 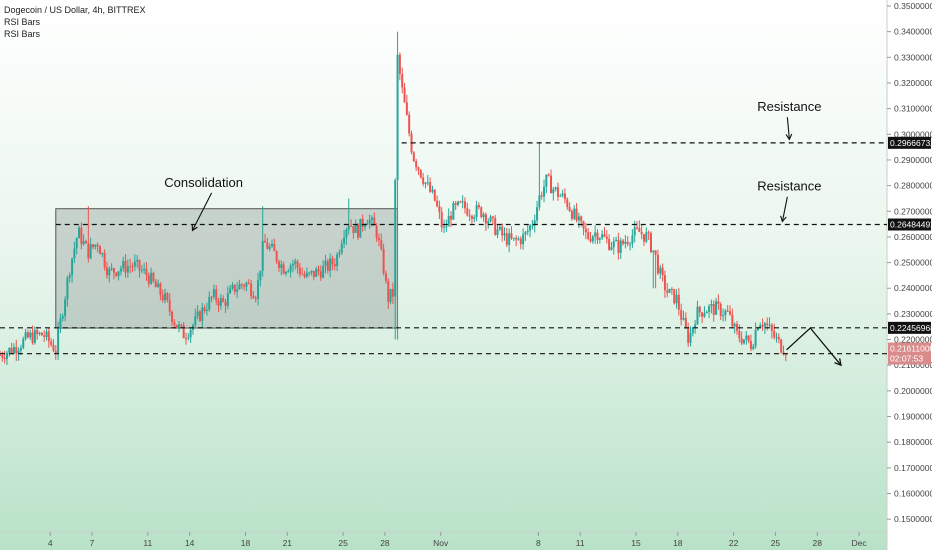 What do you see at coordinates (911, 349) in the screenshot?
I see `current-price-label: 0.21611000` at bounding box center [911, 349].